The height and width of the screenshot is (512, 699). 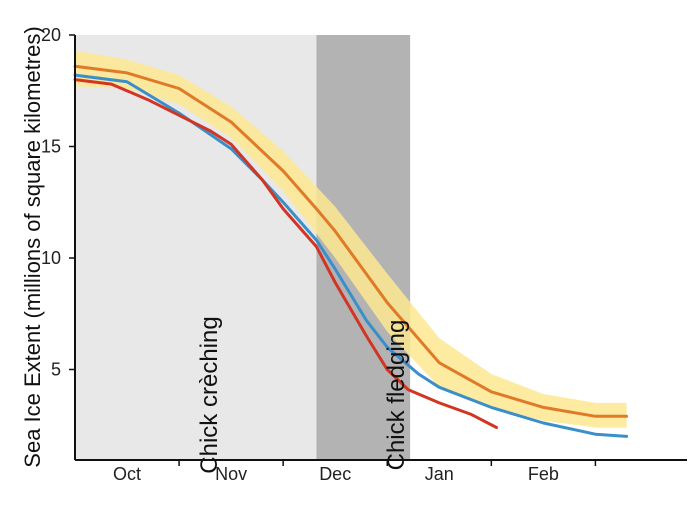 I want to click on x-tick-label: Dec, so click(x=335, y=474).